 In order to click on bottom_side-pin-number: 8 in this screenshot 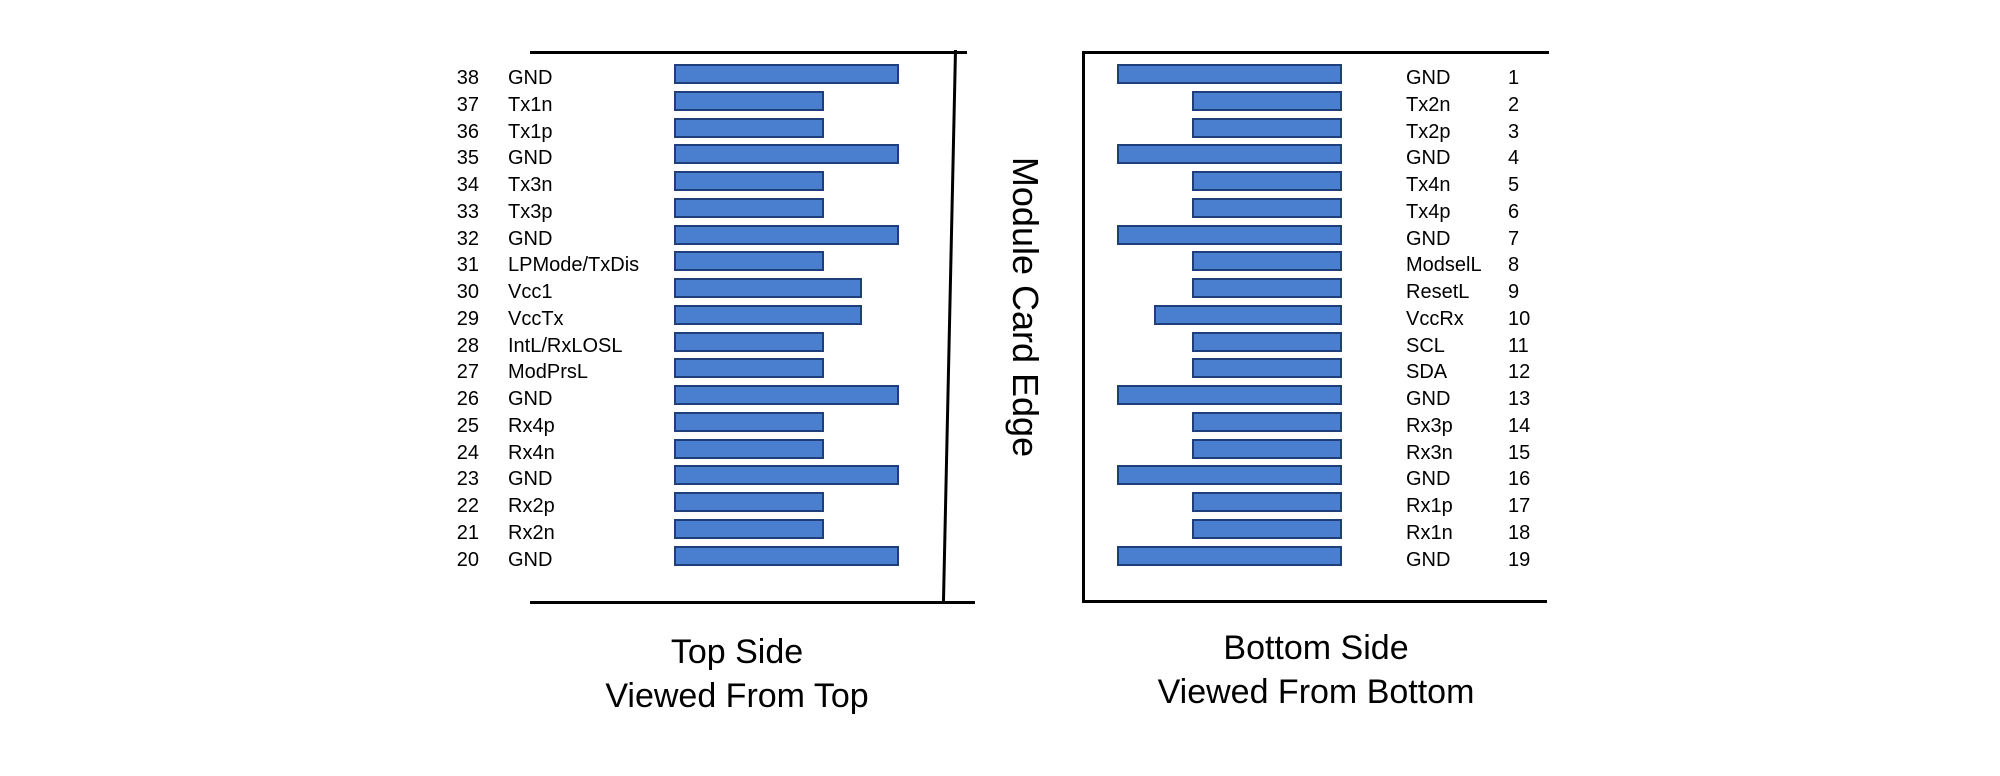, I will do `click(1514, 265)`.